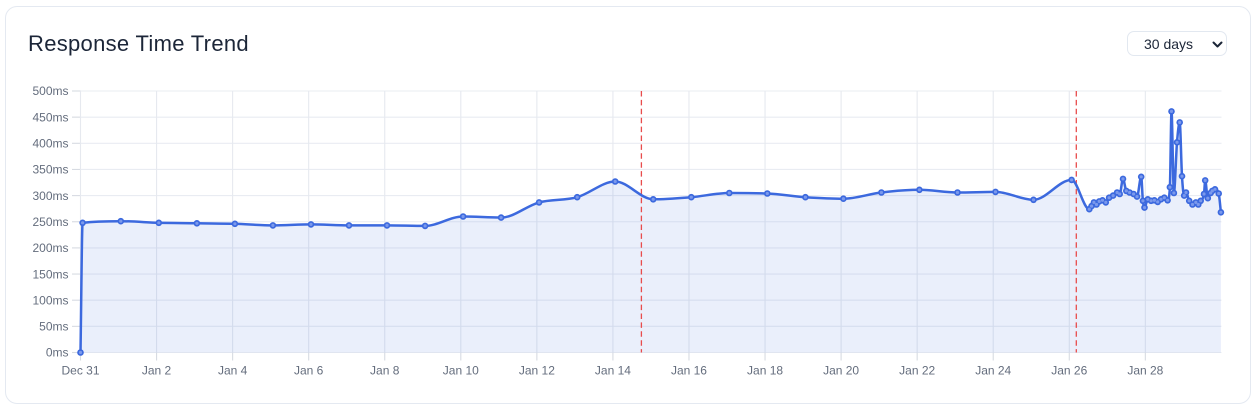  Describe the element at coordinates (50, 170) in the screenshot. I see `svg-text: 350ms` at that location.